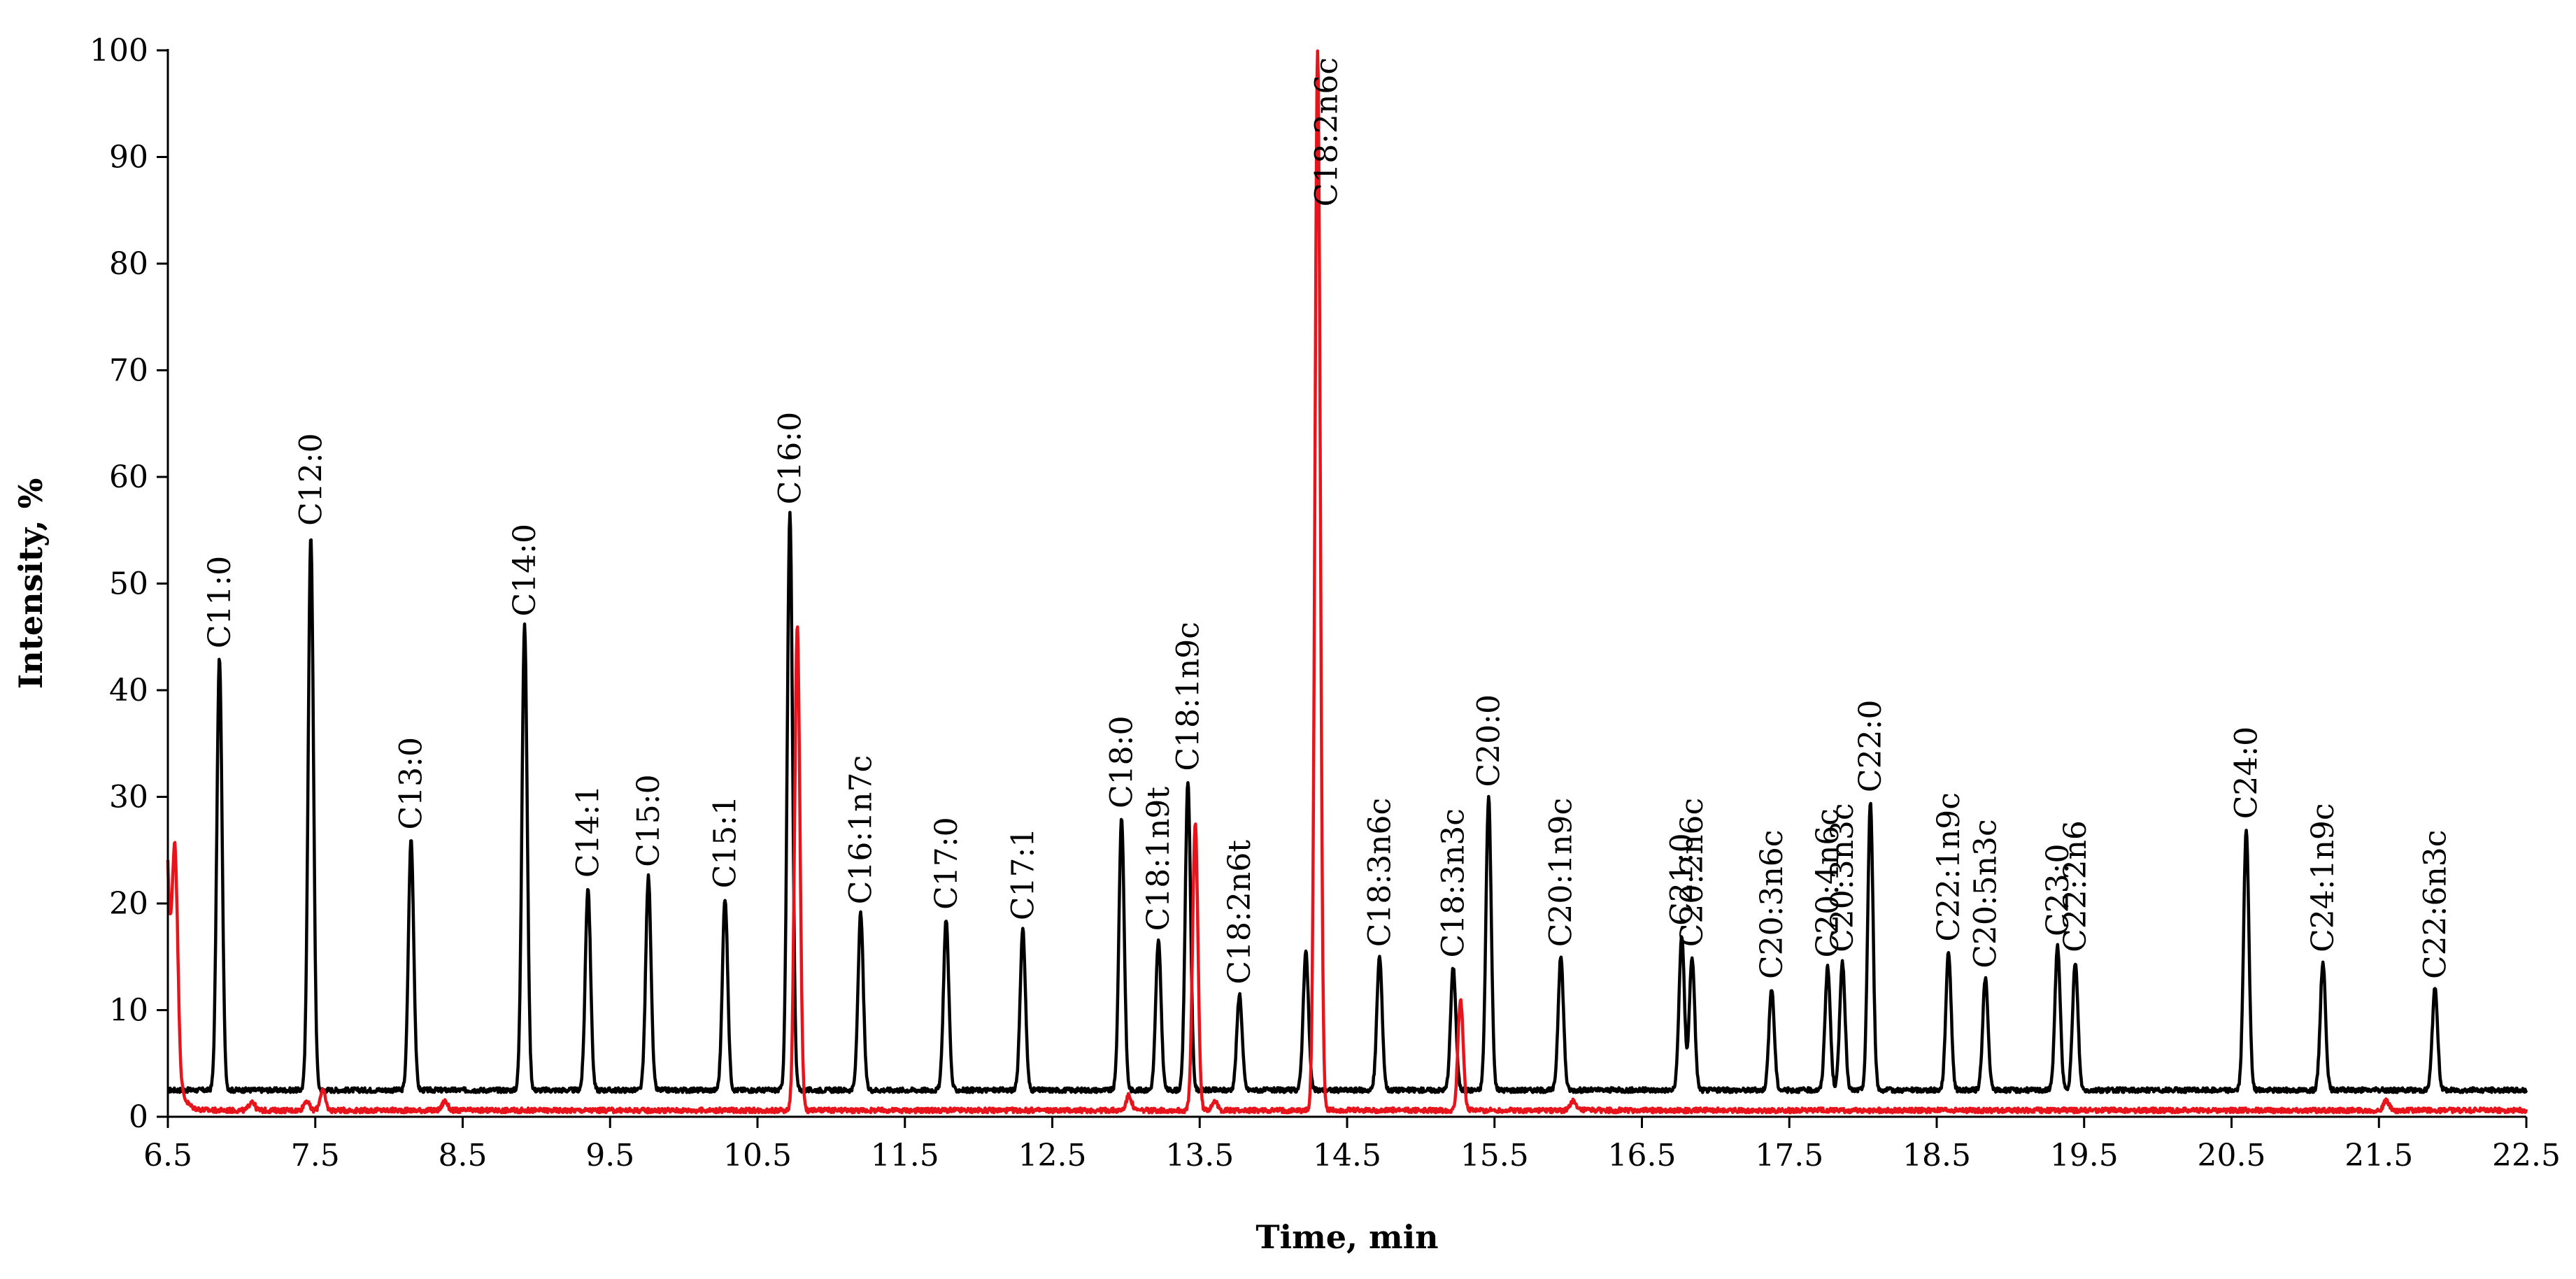 This screenshot has width=2576, height=1279. Describe the element at coordinates (1327, 131) in the screenshot. I see `peak-label: C18:2n6c` at that location.